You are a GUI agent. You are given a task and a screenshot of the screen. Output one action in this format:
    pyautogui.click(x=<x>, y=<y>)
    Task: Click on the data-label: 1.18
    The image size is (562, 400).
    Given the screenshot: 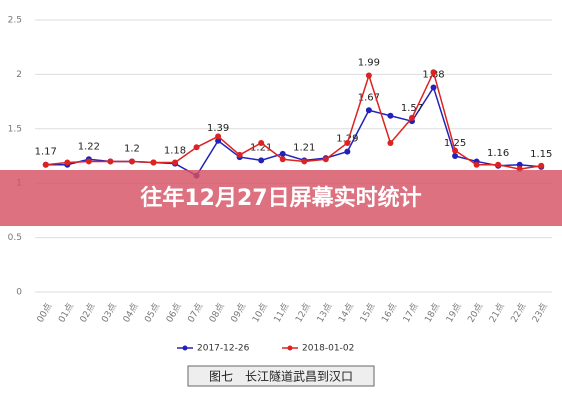 What is the action you would take?
    pyautogui.click(x=175, y=151)
    